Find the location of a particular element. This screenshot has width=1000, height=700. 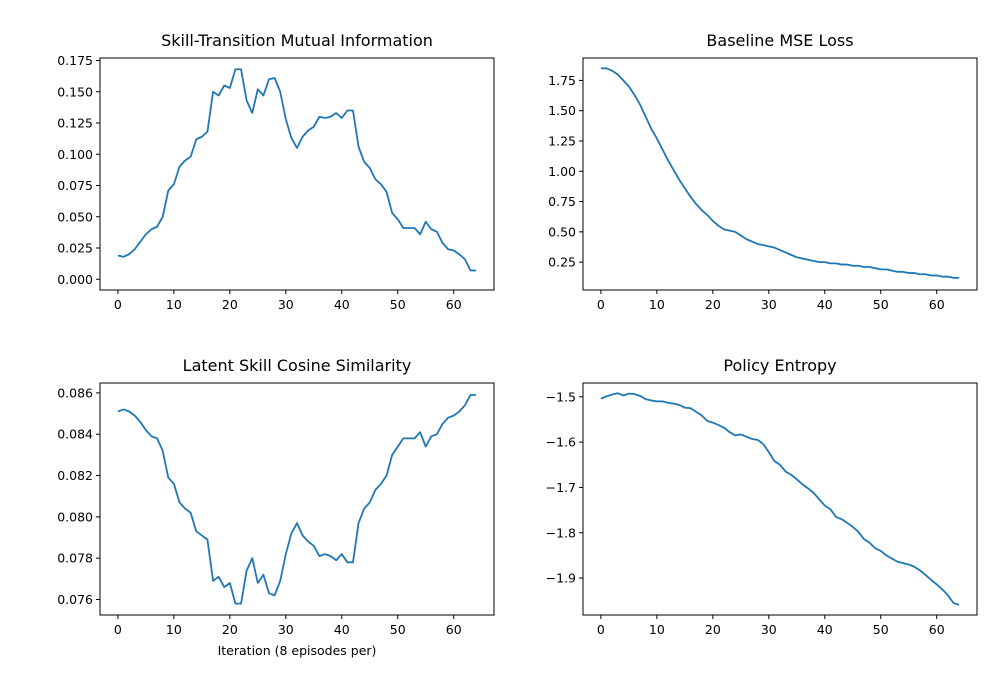

y-tick-label: 0.075 is located at coordinates (75, 185).